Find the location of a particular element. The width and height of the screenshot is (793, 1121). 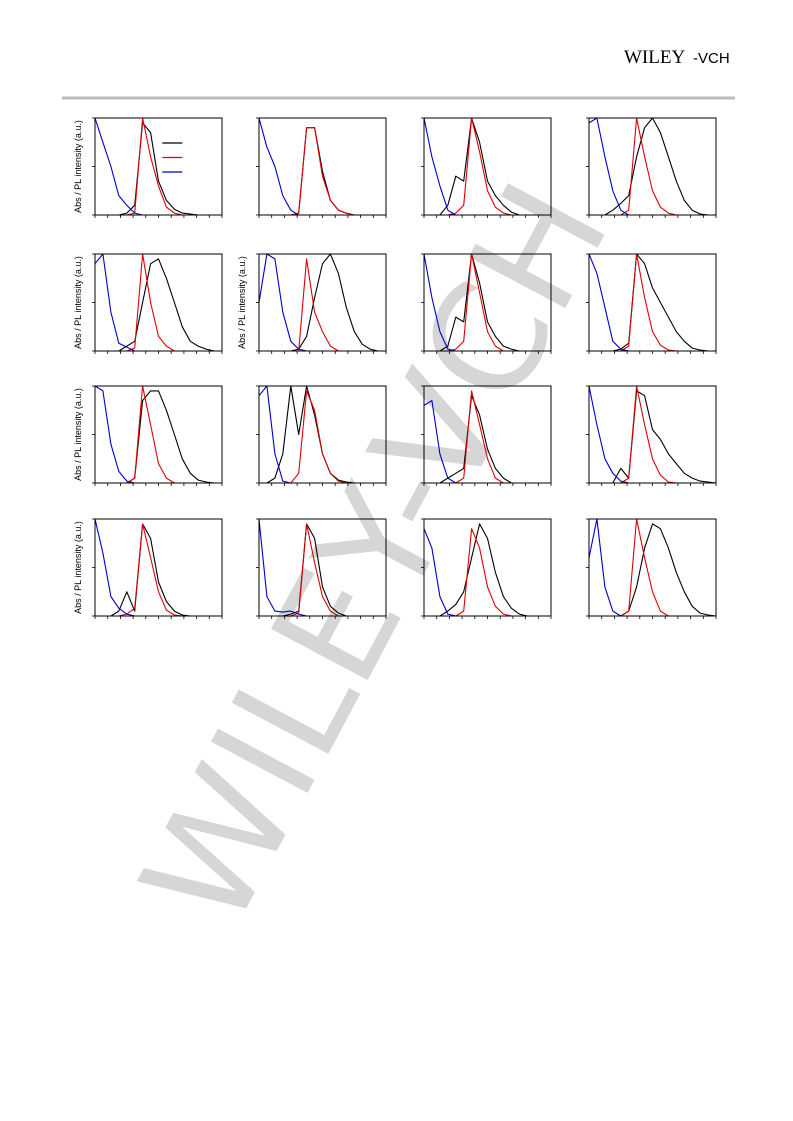

brand: WILEY is located at coordinates (654, 57).